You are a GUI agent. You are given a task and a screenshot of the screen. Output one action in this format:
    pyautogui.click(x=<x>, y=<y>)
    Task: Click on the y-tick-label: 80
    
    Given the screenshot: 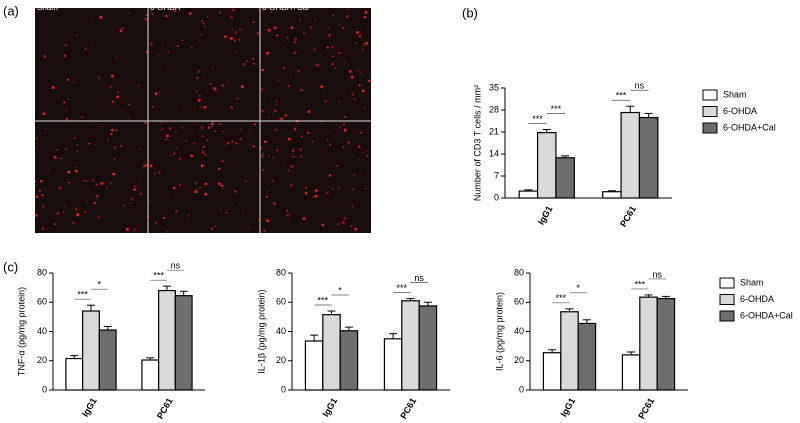 What is the action you would take?
    pyautogui.click(x=281, y=272)
    